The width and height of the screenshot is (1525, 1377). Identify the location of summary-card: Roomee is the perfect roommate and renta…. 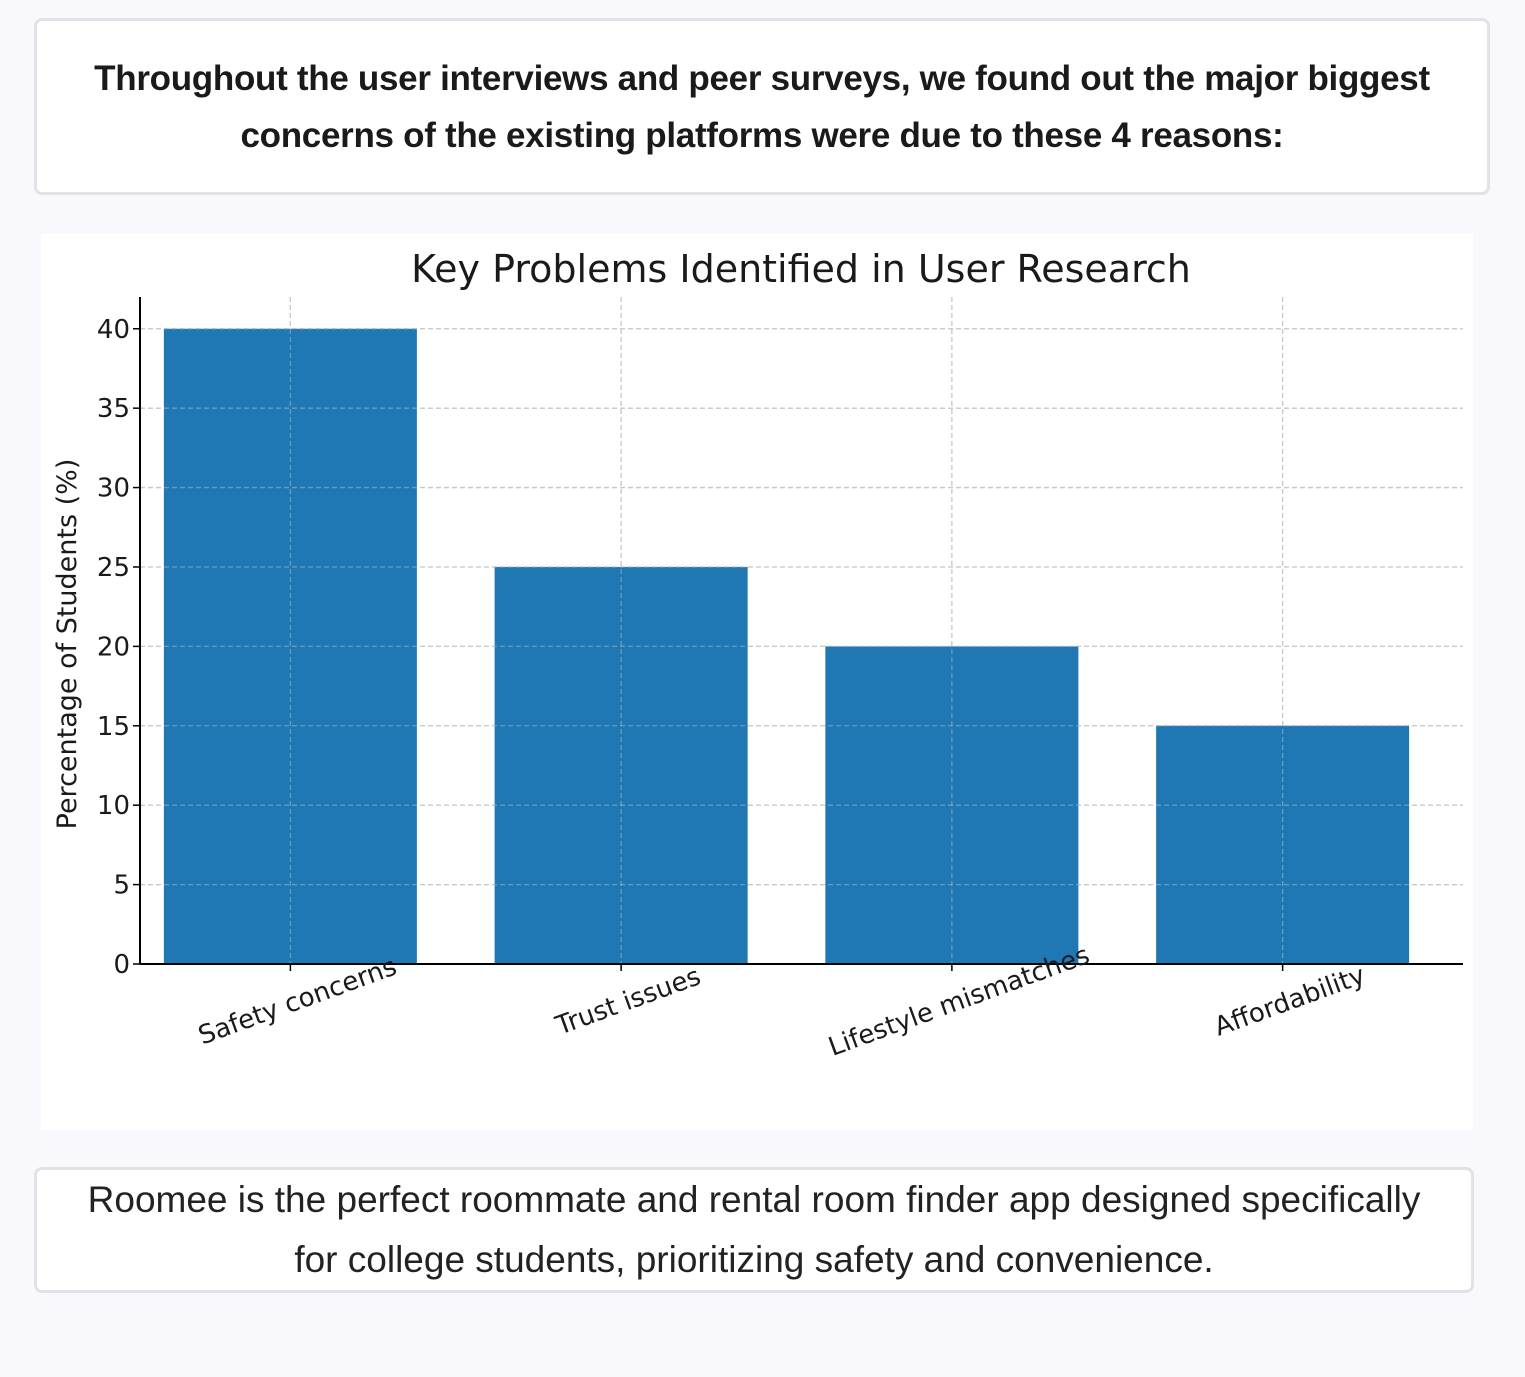
(754, 1230).